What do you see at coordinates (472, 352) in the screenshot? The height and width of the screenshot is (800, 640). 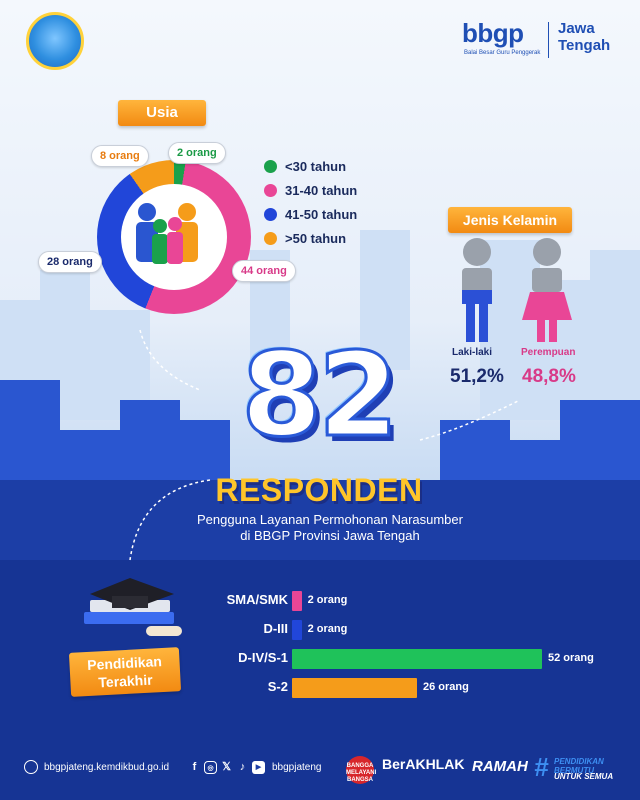 I see `male-label: Laki-laki` at bounding box center [472, 352].